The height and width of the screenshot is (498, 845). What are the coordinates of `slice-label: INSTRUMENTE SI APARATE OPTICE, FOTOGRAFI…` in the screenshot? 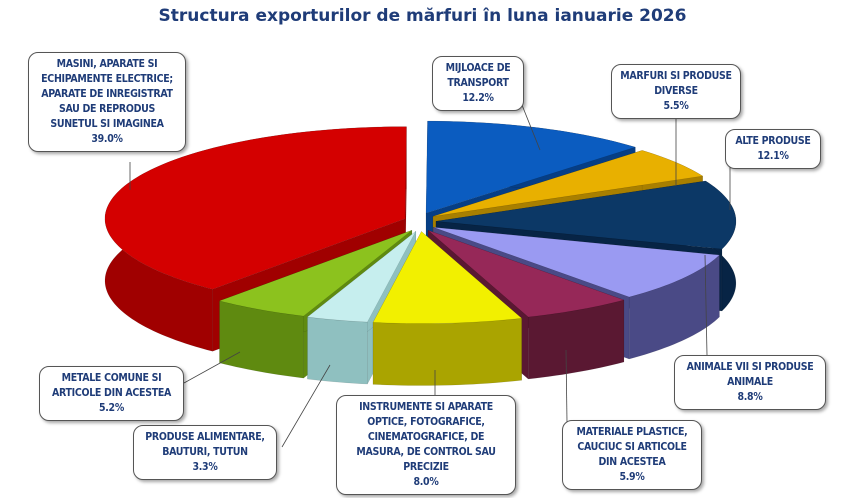 It's located at (426, 437).